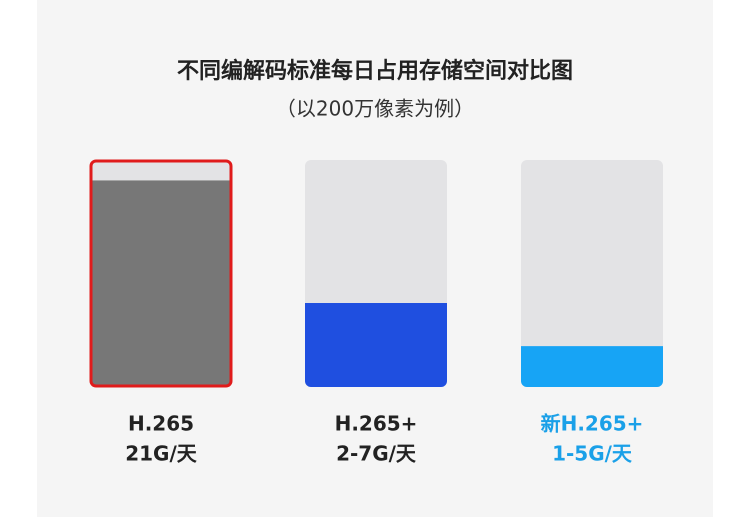 Image resolution: width=750 pixels, height=517 pixels. I want to click on value-label: 21G/天, so click(161, 454).